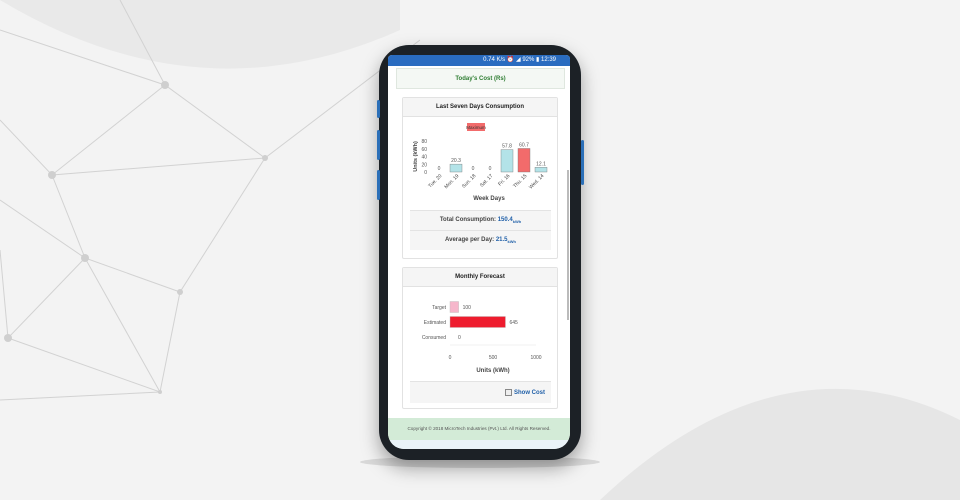  Describe the element at coordinates (510, 60) in the screenshot. I see `alarm-icon: ⏰` at that location.